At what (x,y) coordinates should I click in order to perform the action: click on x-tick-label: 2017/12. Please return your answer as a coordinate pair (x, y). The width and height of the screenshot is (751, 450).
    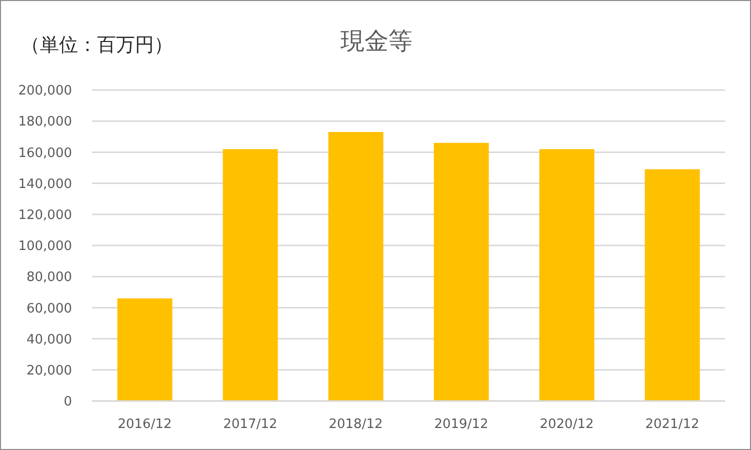
    Looking at the image, I should click on (250, 424).